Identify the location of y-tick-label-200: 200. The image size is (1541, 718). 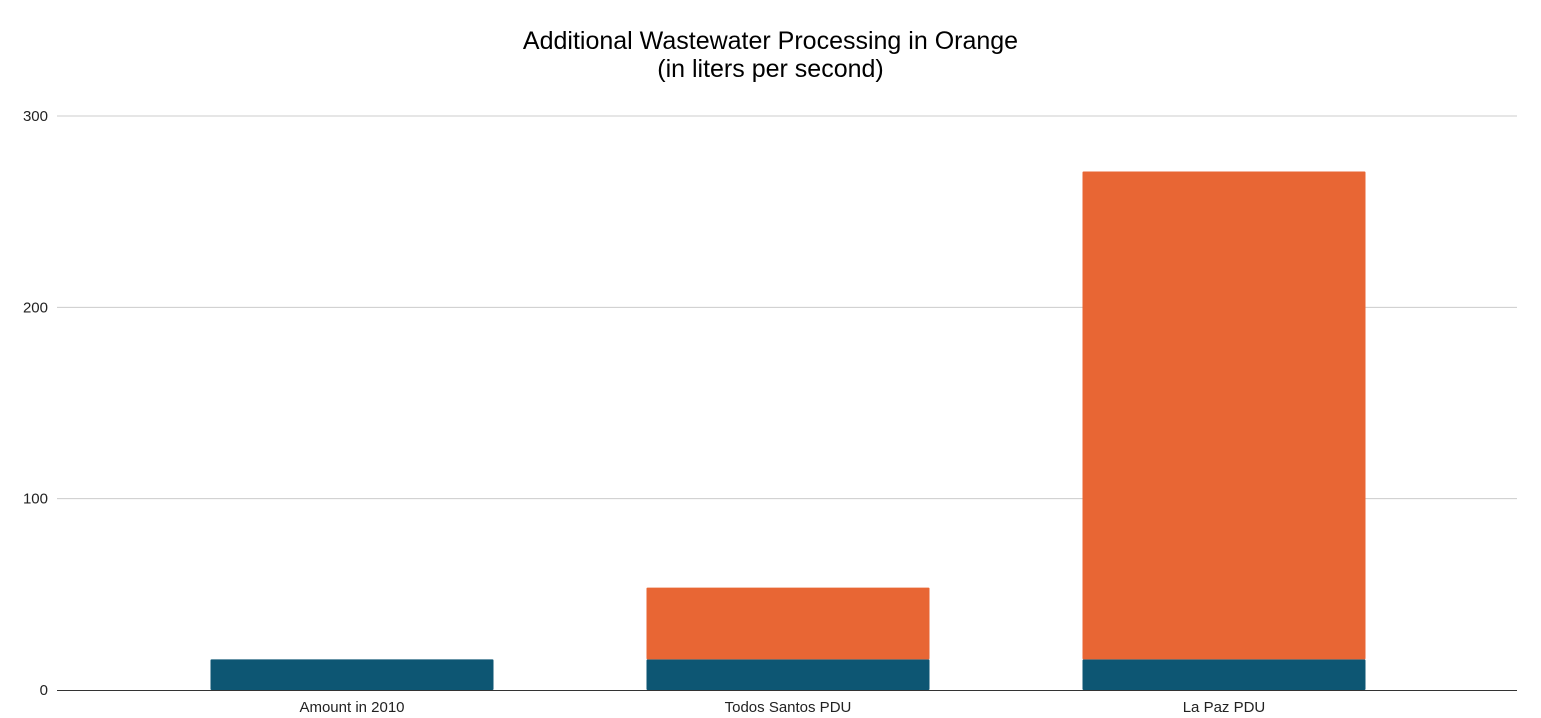
(35, 307).